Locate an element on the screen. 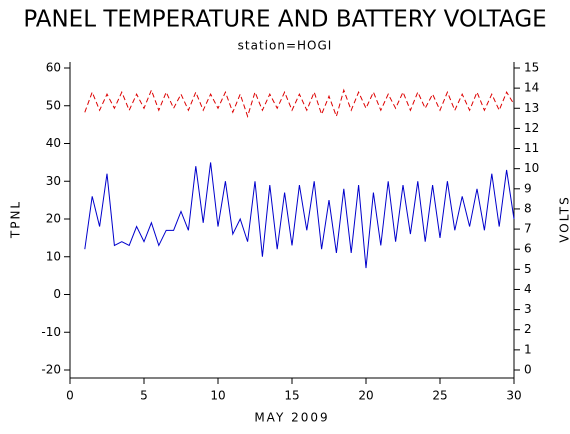  x-tick-label: 25 is located at coordinates (439, 396).